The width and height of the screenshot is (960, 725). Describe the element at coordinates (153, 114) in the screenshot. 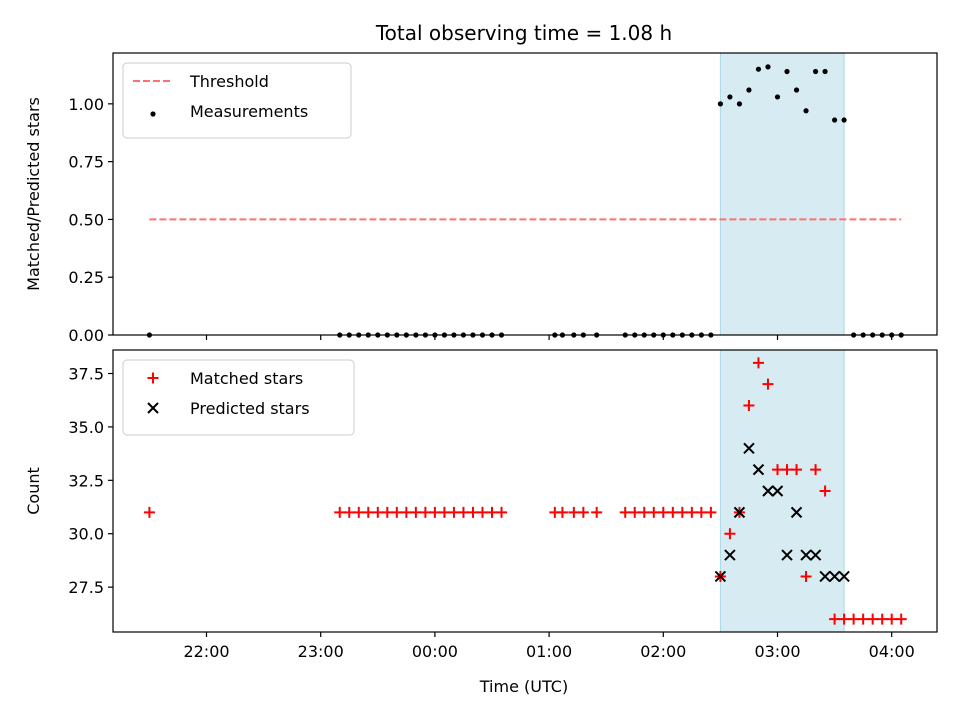

I see `legend-dot-swatch` at that location.